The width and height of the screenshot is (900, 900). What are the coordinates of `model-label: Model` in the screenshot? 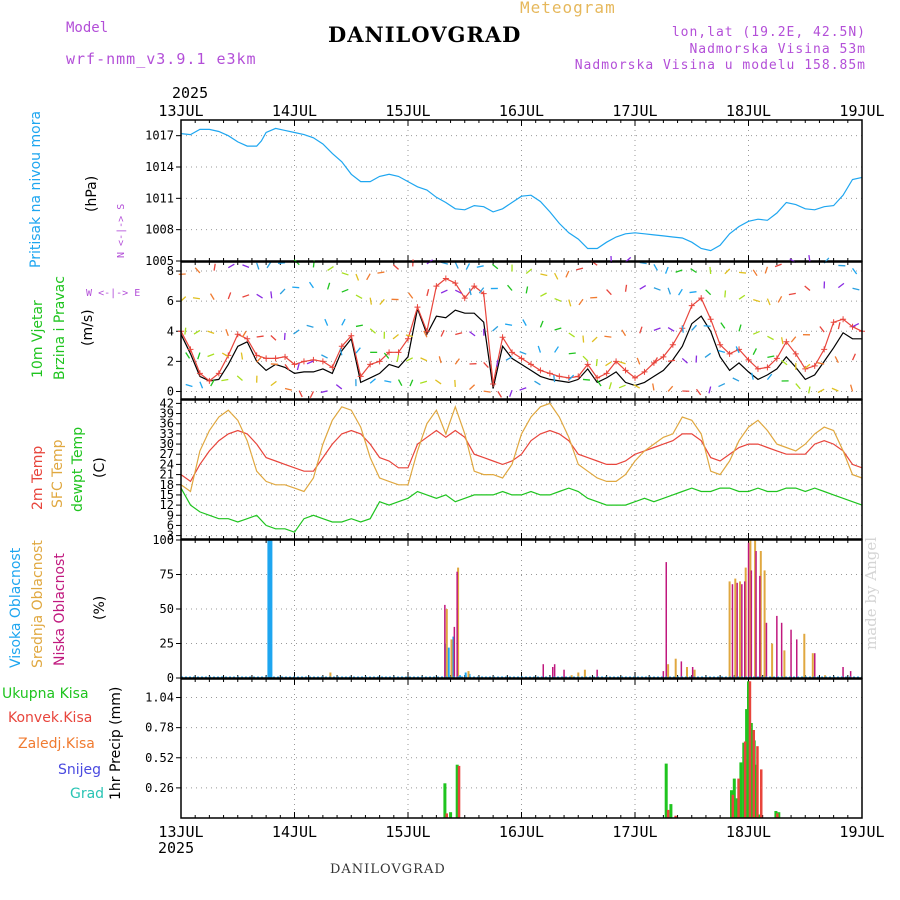 It's located at (87, 28).